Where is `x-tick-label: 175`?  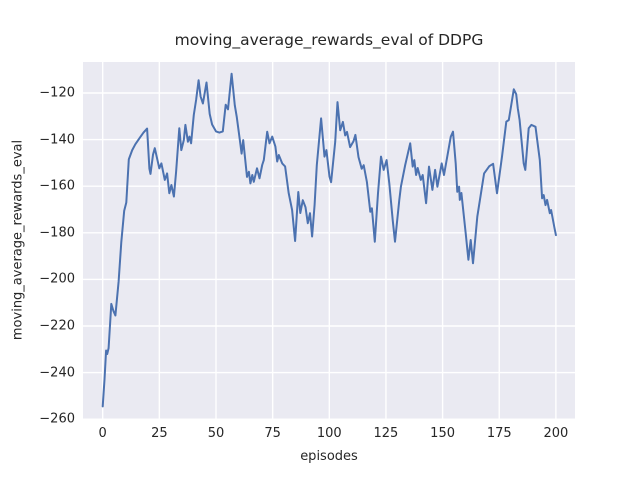 x-tick-label: 175 is located at coordinates (499, 433).